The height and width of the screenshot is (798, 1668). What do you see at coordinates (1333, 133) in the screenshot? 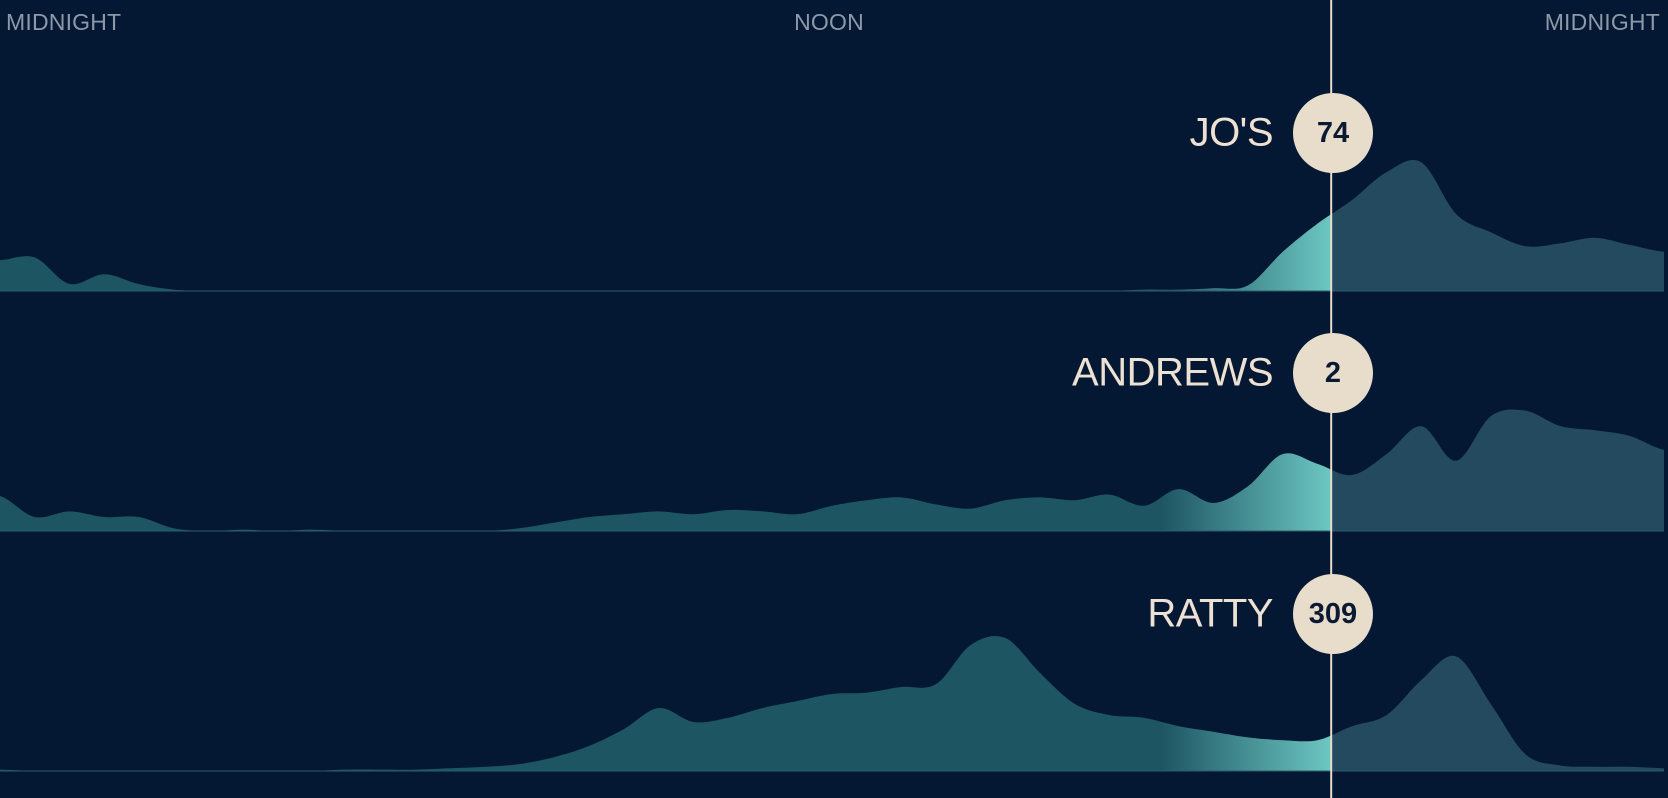
I see `count-badge-0: 74` at bounding box center [1333, 133].